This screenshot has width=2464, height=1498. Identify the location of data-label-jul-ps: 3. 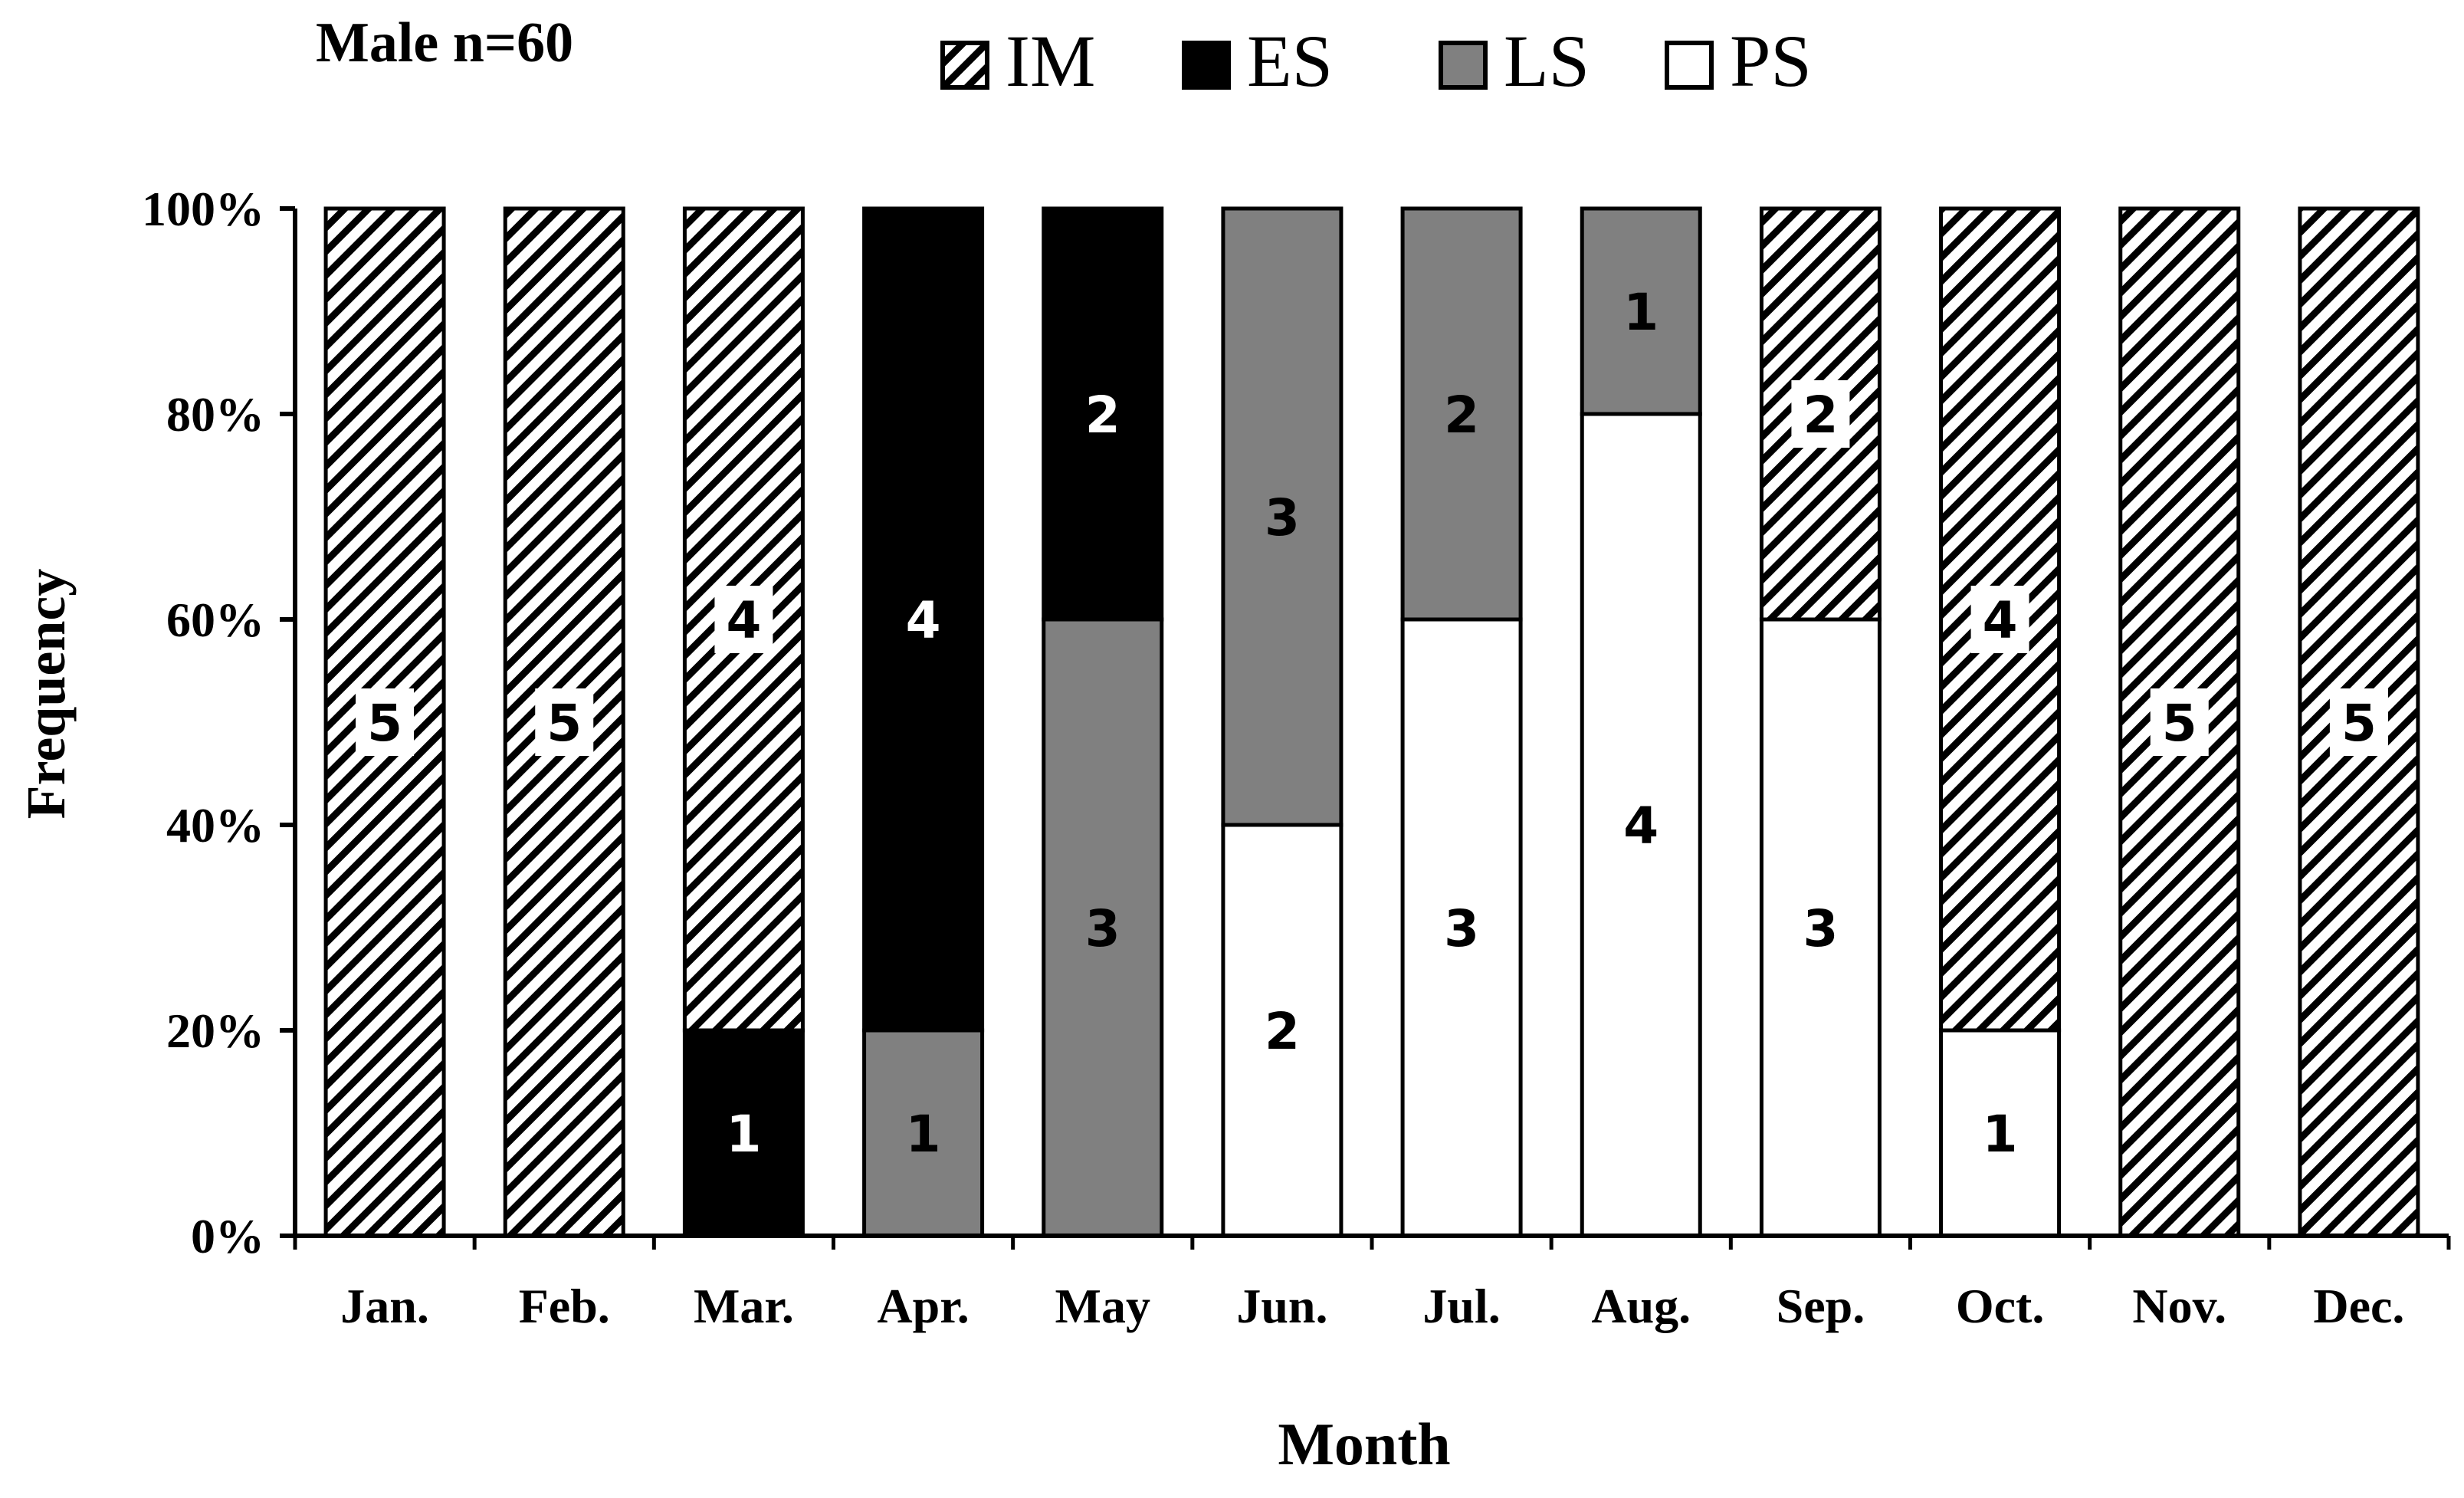
(1461, 929).